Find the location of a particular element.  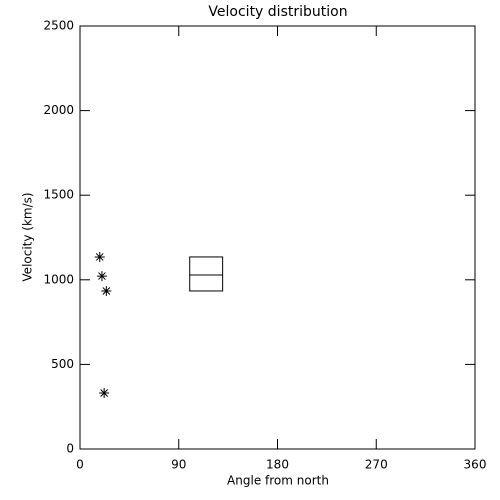

y-tick-label: 2000 is located at coordinates (58, 110).